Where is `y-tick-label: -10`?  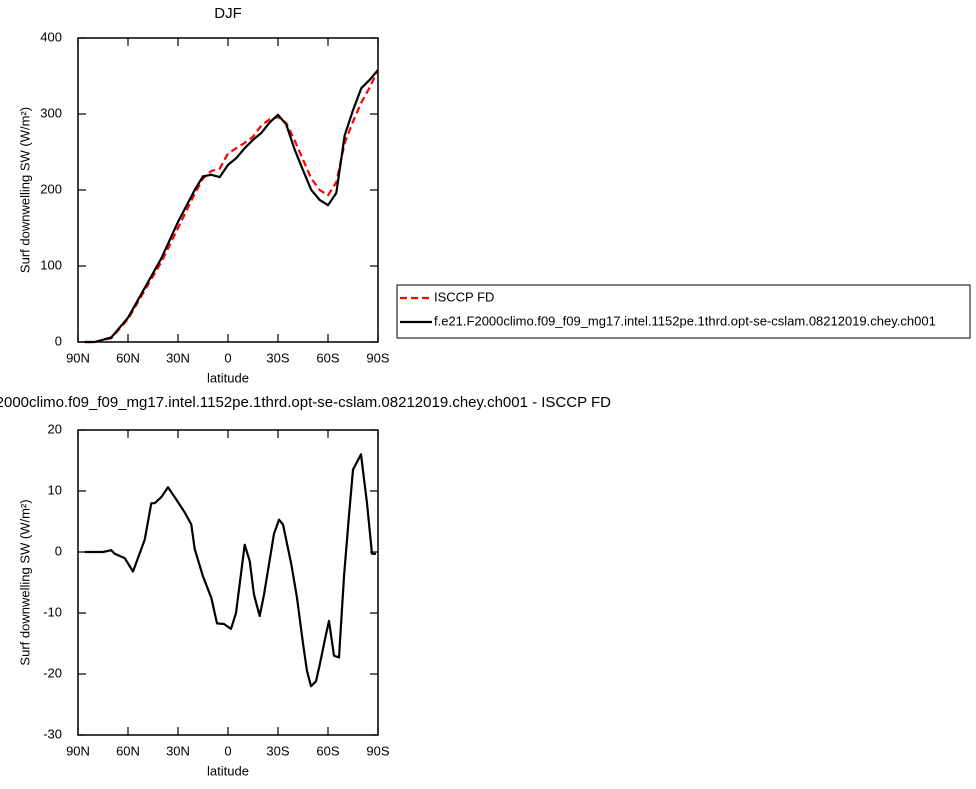
y-tick-label: -10 is located at coordinates (52, 611).